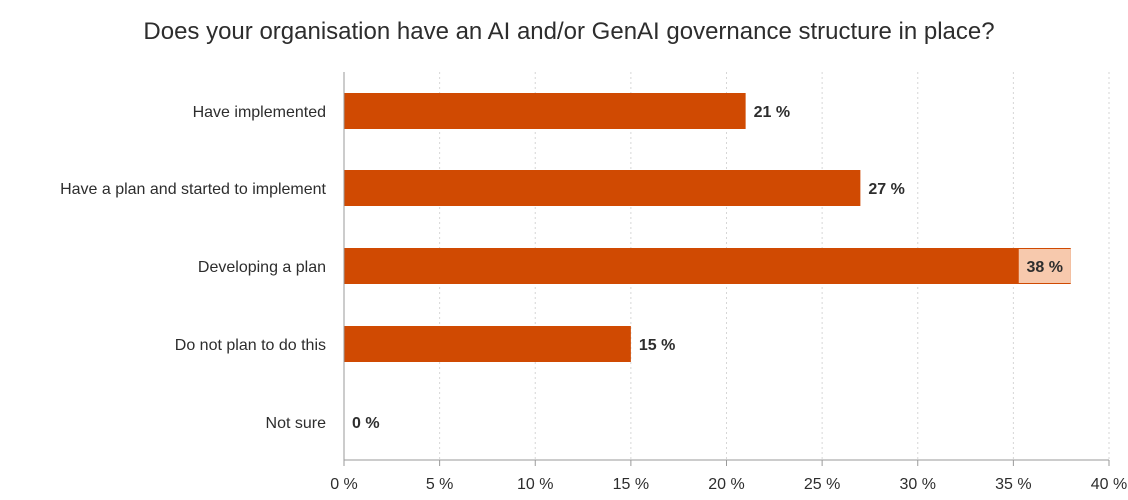 The height and width of the screenshot is (500, 1128). Describe the element at coordinates (918, 484) in the screenshot. I see `x-tick-label: 30 %` at that location.